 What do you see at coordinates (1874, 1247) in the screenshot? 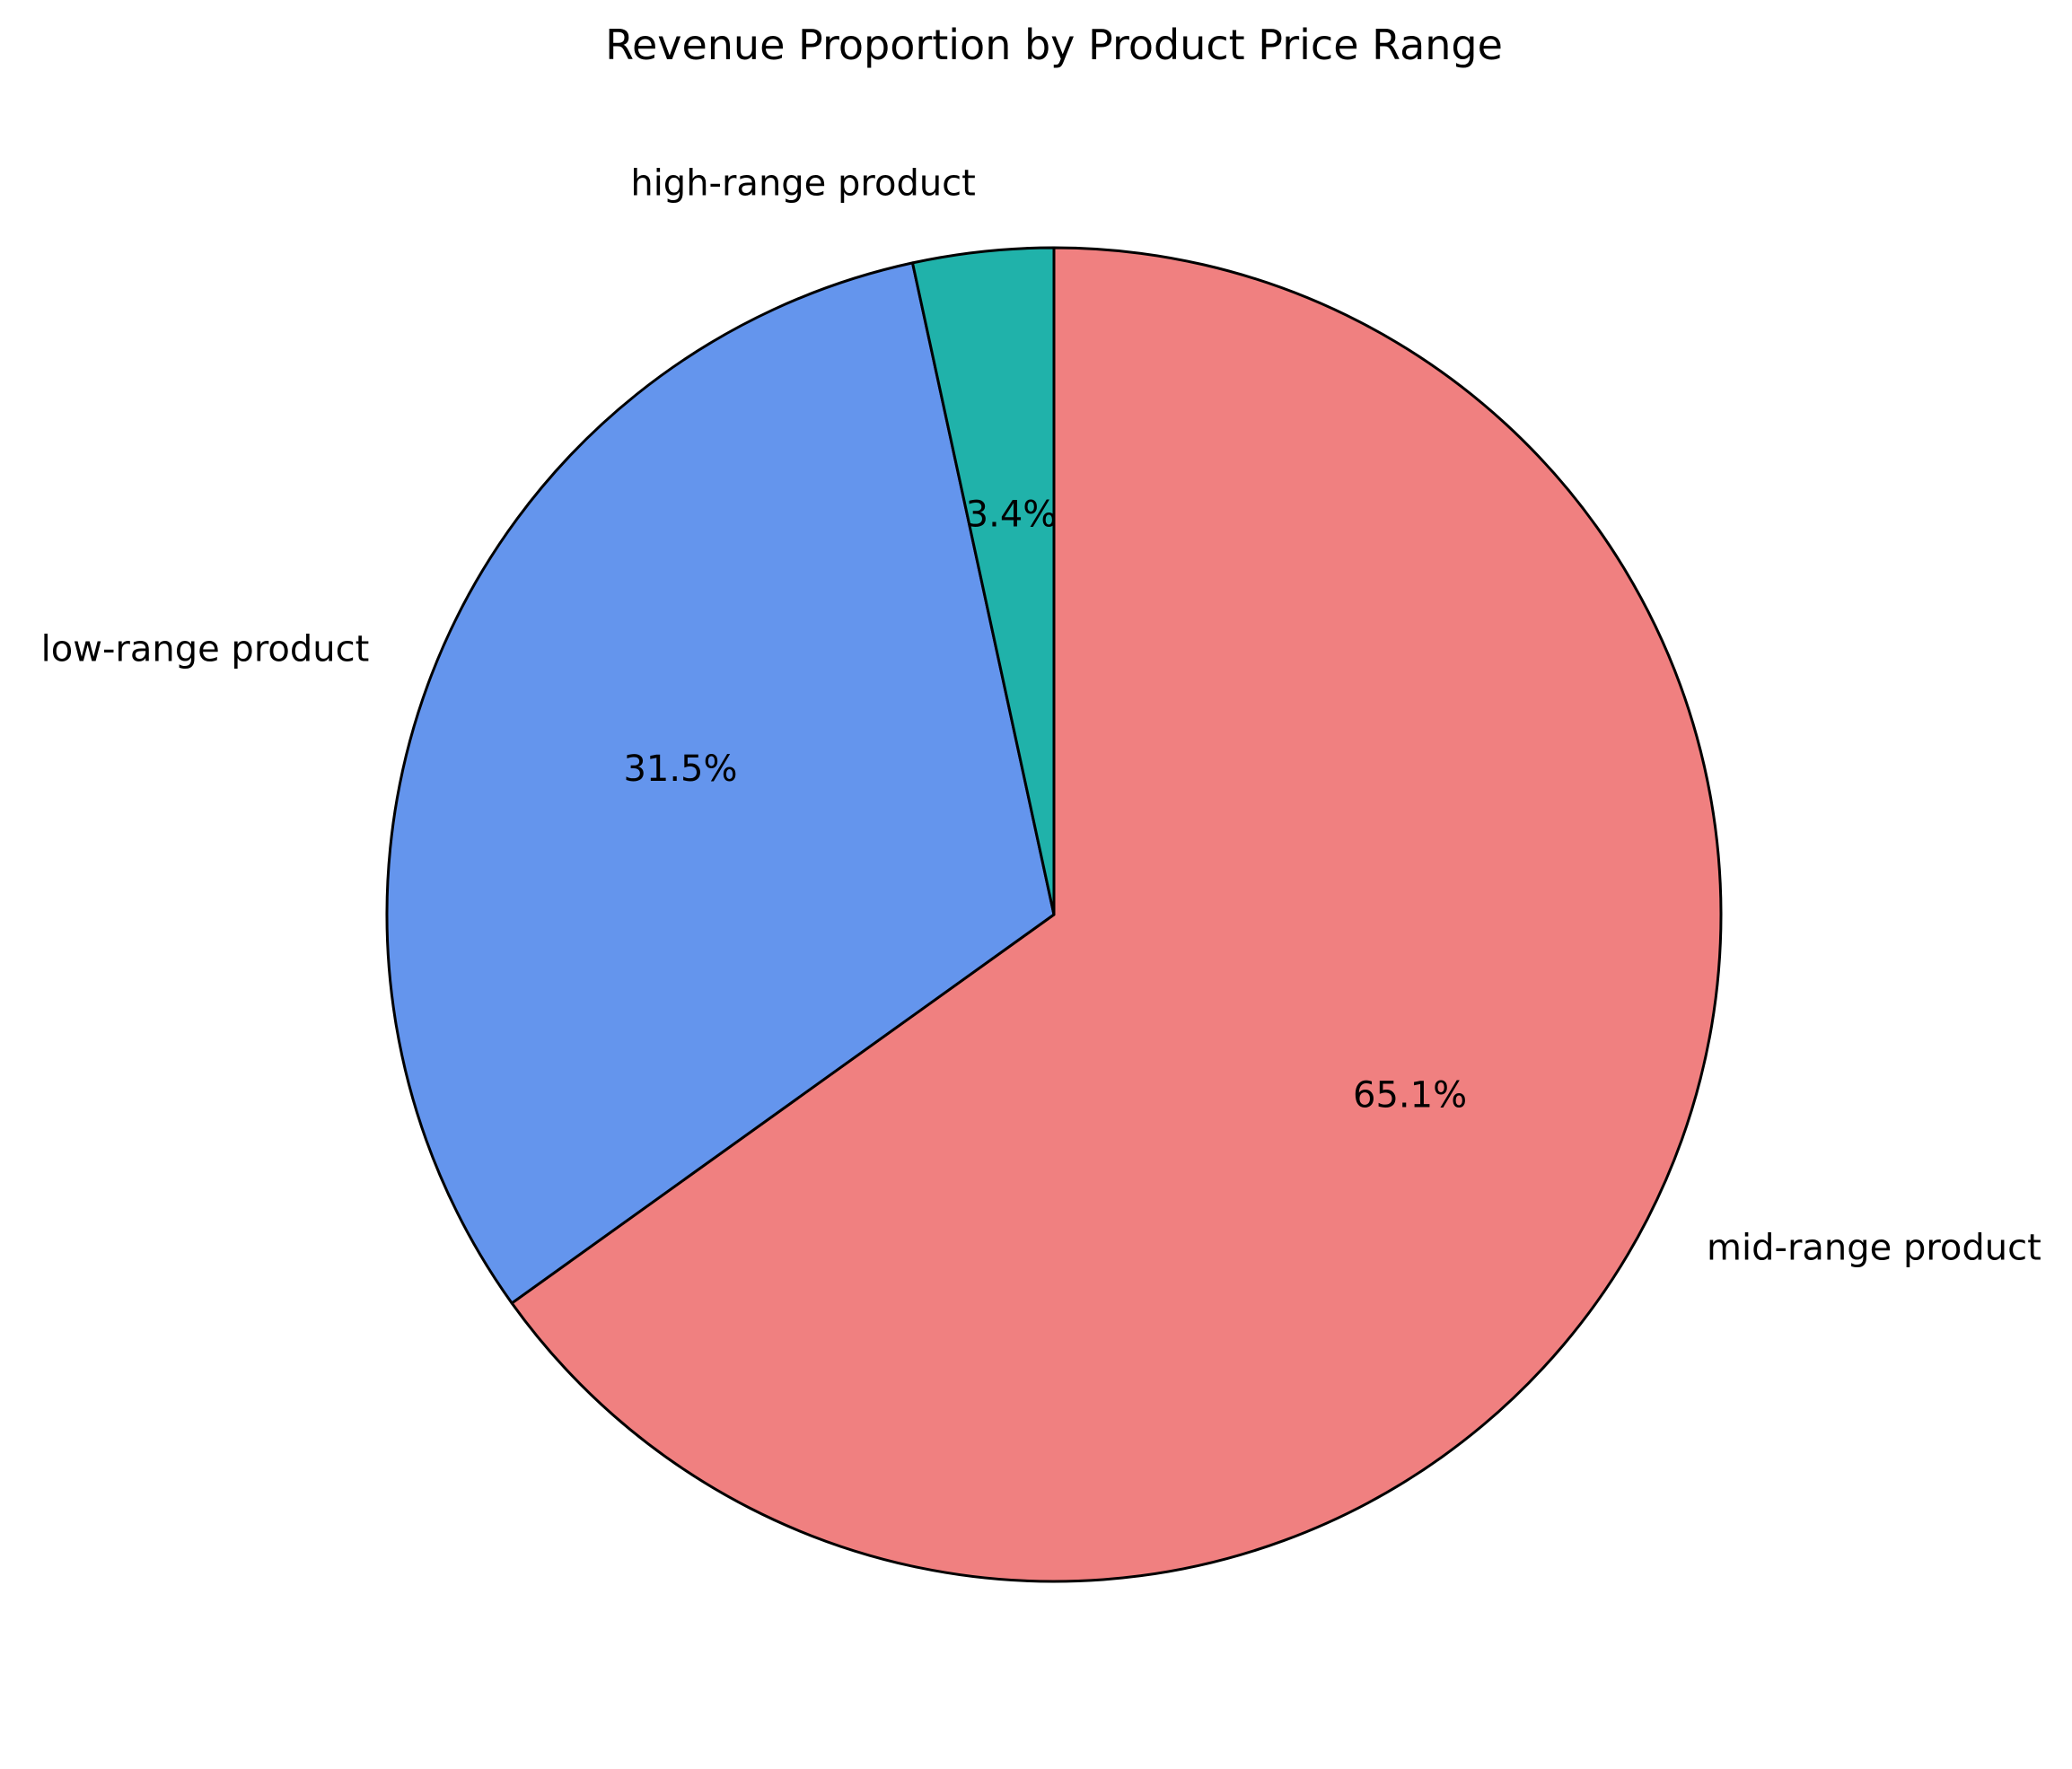
I see `slice-label: mid-range product` at bounding box center [1874, 1247].